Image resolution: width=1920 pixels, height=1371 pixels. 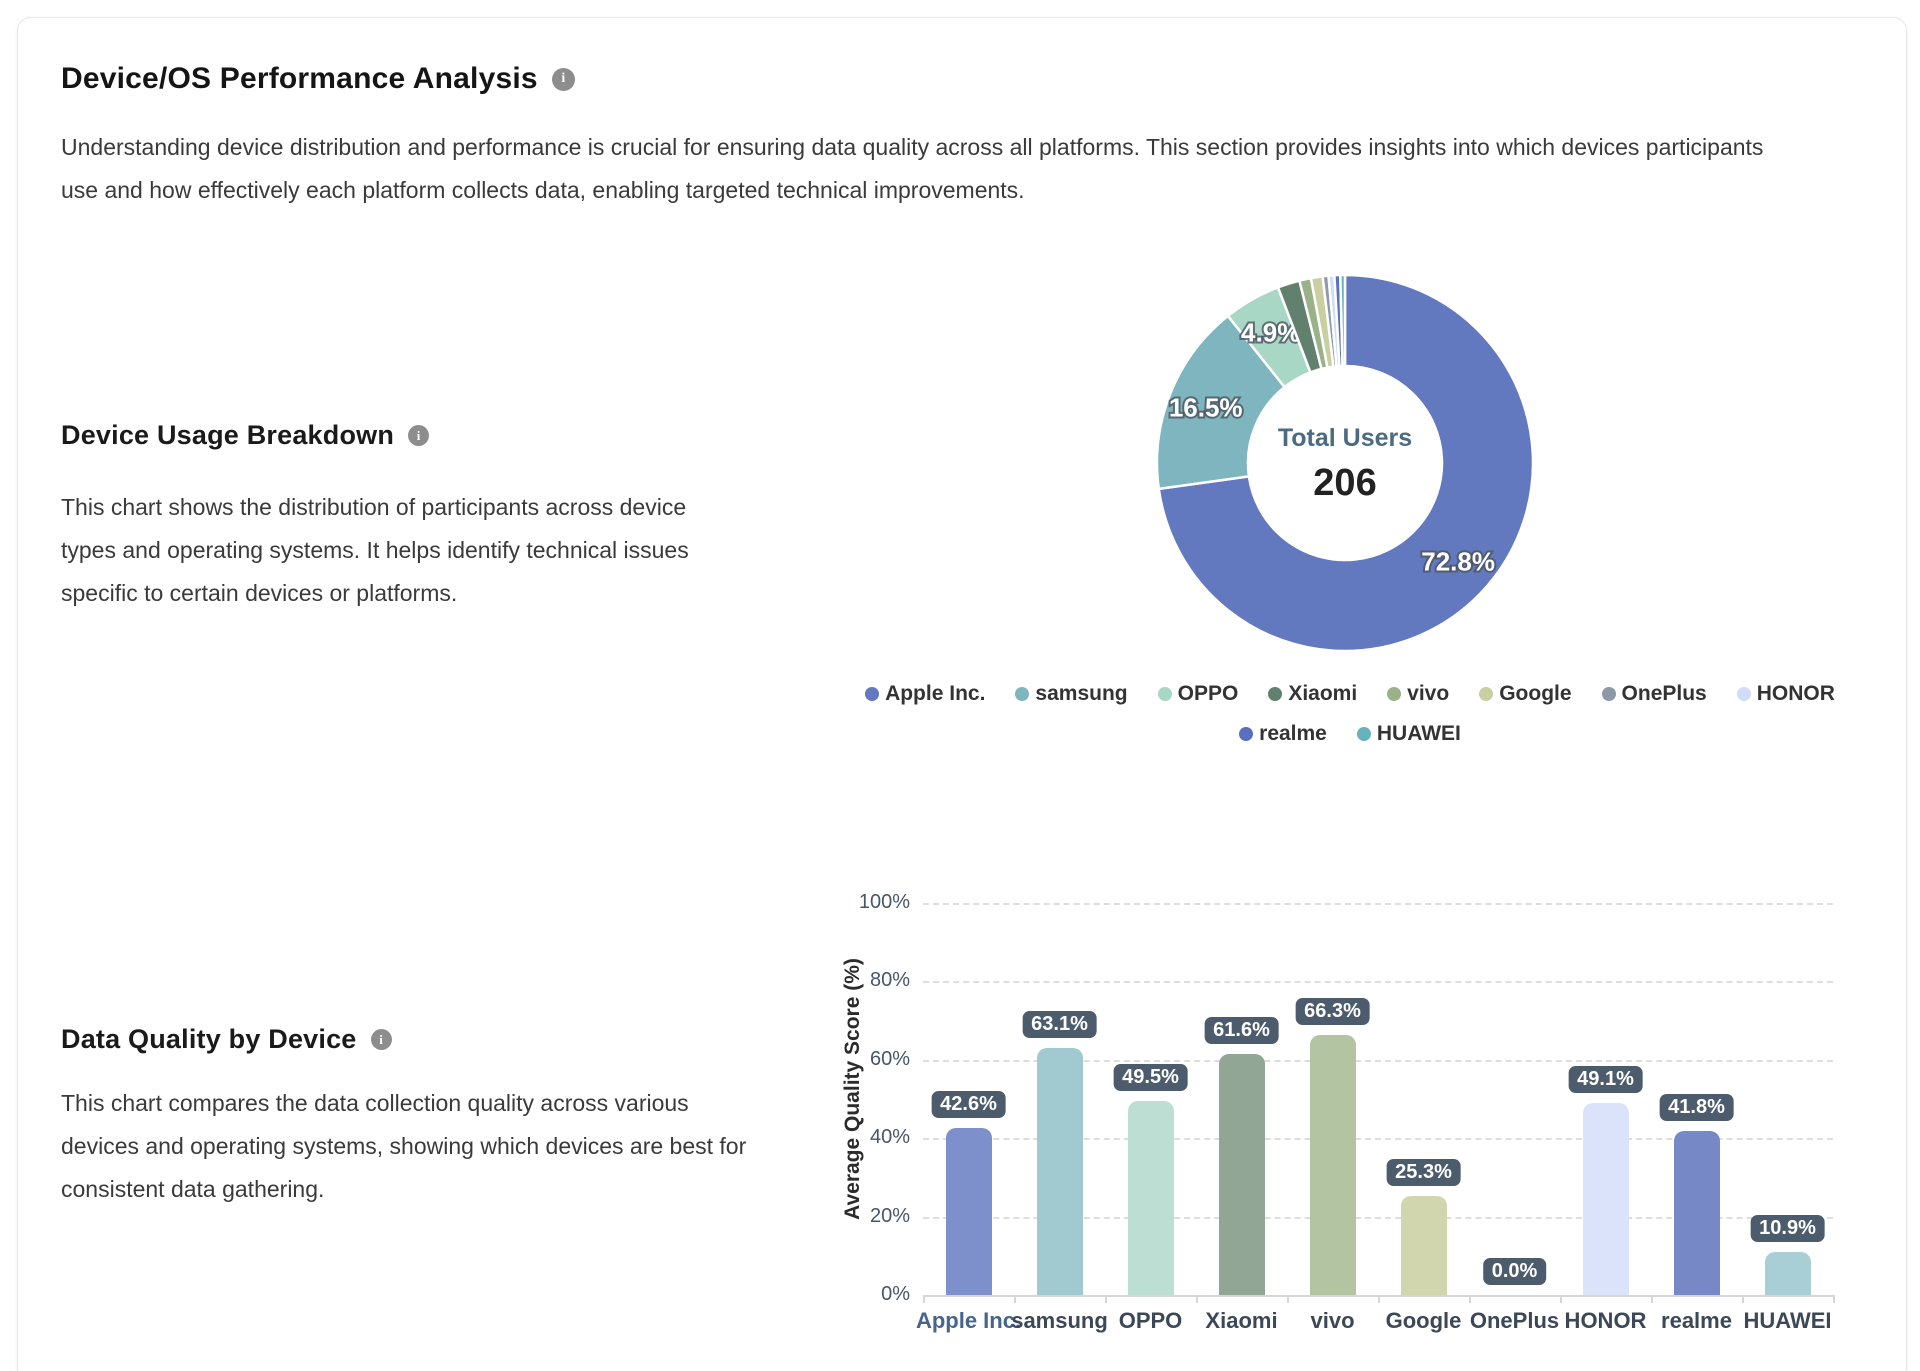 I want to click on legend-label: HUAWEI, so click(x=1418, y=733).